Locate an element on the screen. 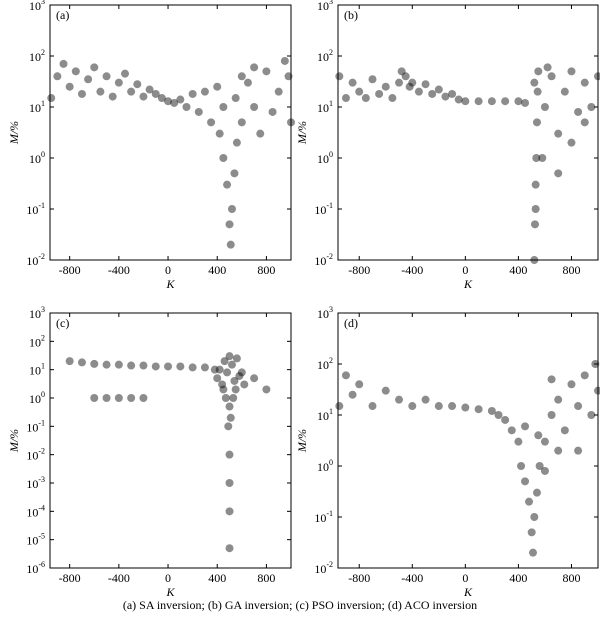 The height and width of the screenshot is (620, 600). y-tick-exponent: 3 is located at coordinates (331, 309).